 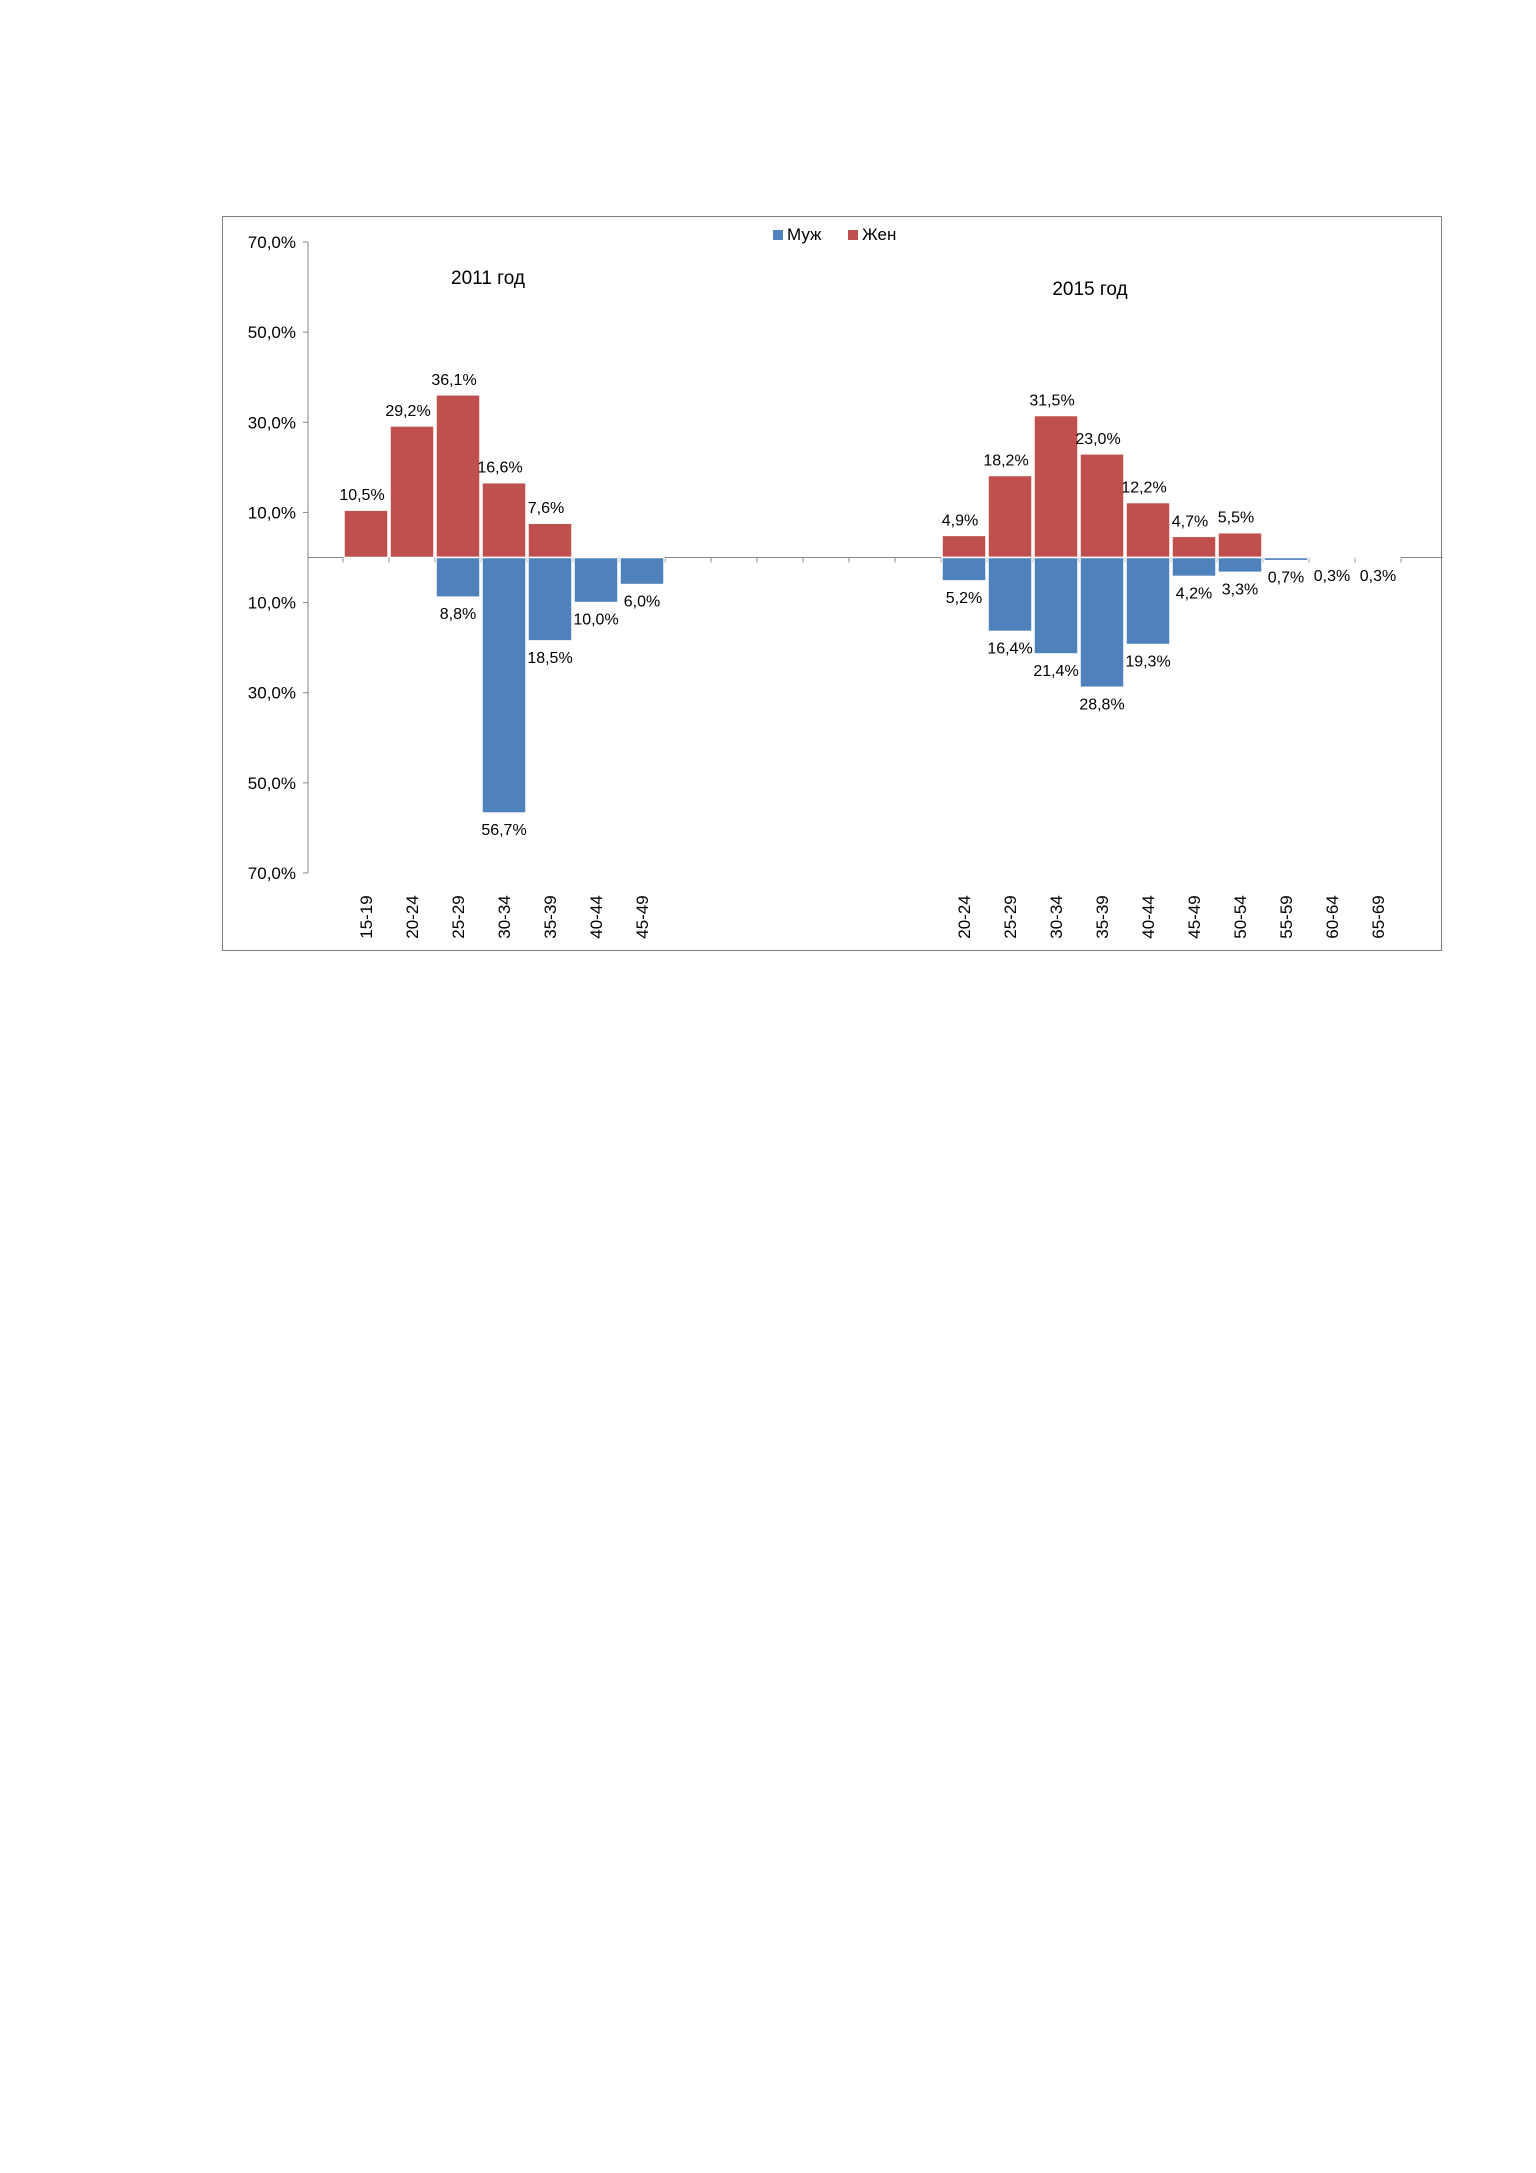 I want to click on data-label-male: 5,2%, so click(x=964, y=598).